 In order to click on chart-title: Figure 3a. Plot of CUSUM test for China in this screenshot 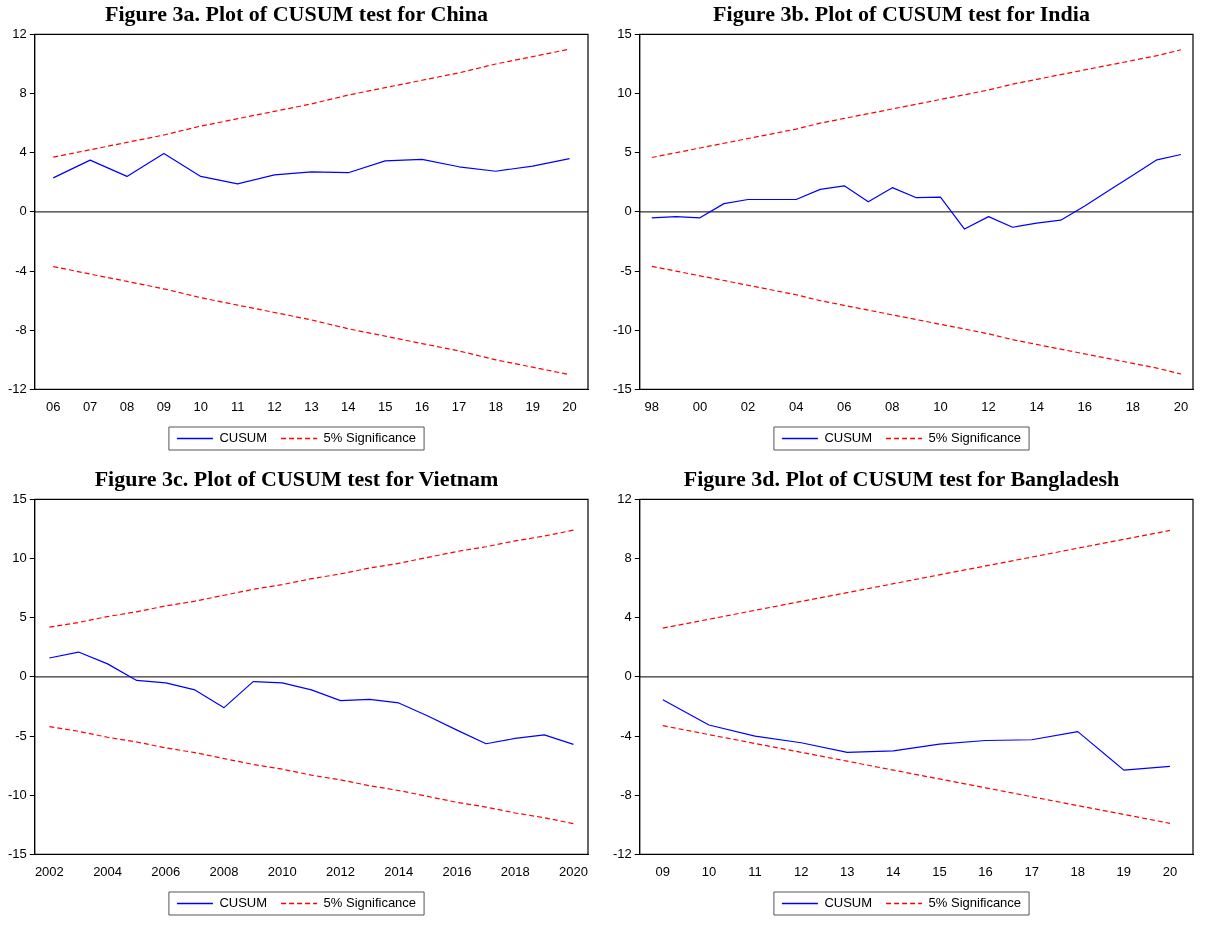, I will do `click(296, 13)`.